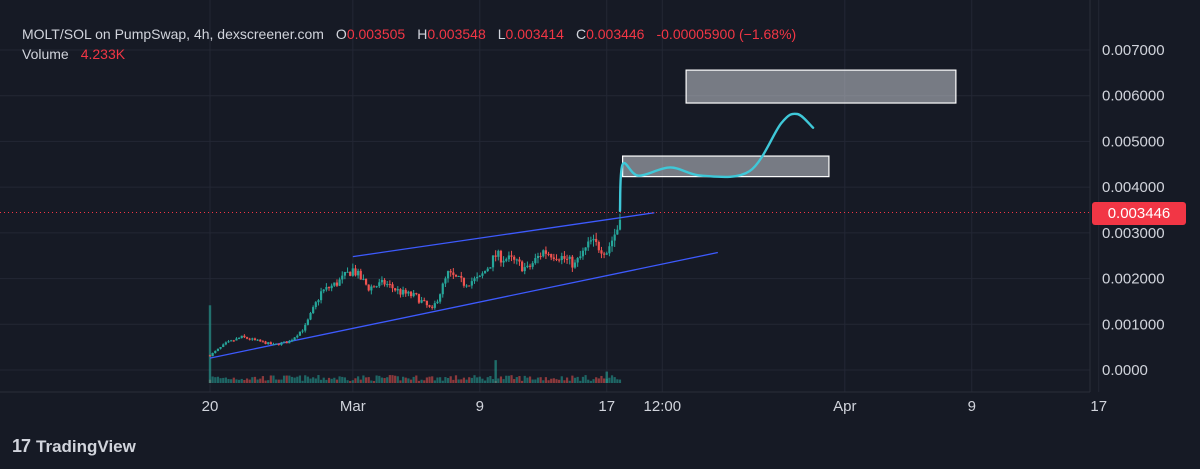 The image size is (1200, 469). I want to click on volume-value: 4.233K, so click(103, 54).